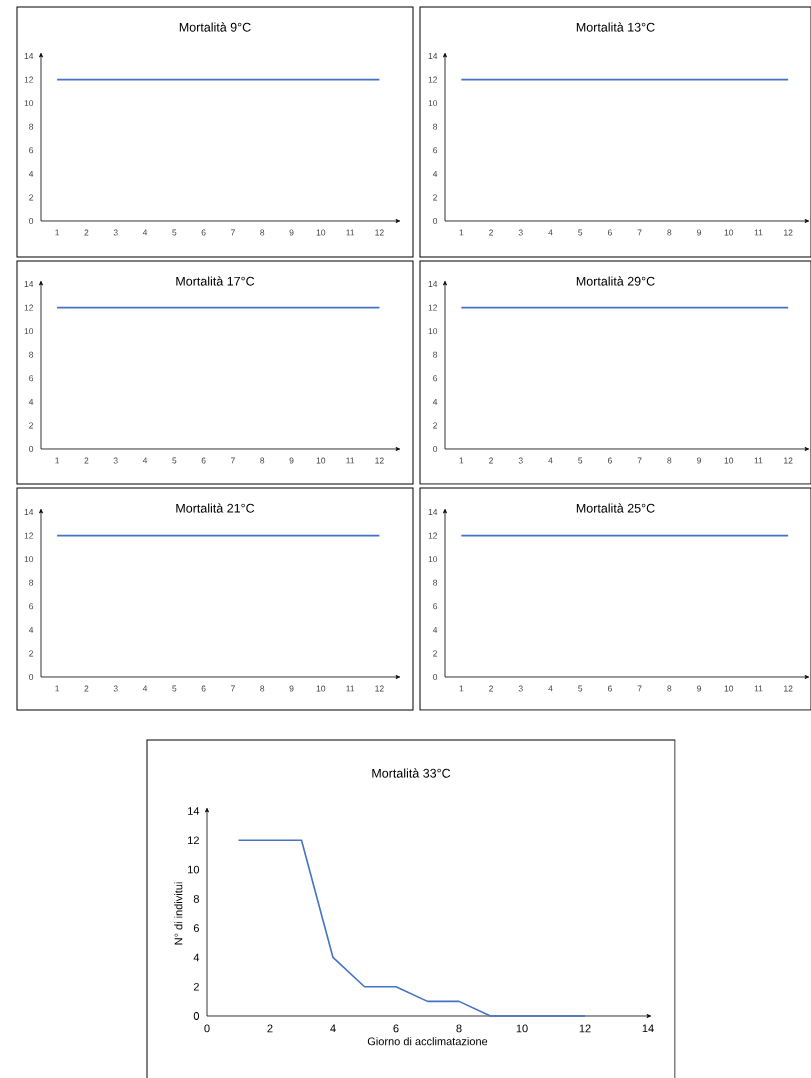 The image size is (811, 1078). I want to click on x-tick-label: 11, so click(350, 688).